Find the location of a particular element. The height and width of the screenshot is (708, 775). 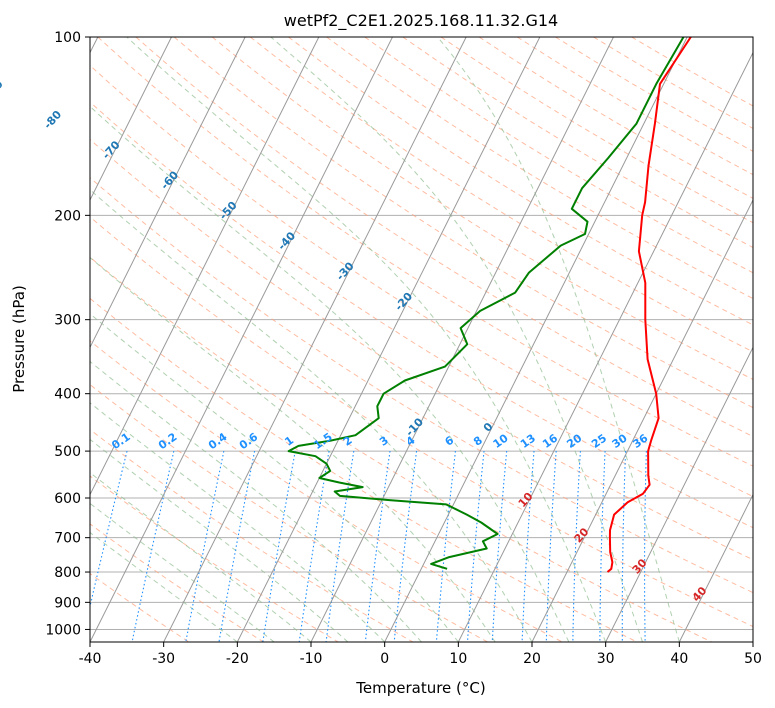

x-tick-label: 0 is located at coordinates (384, 659).